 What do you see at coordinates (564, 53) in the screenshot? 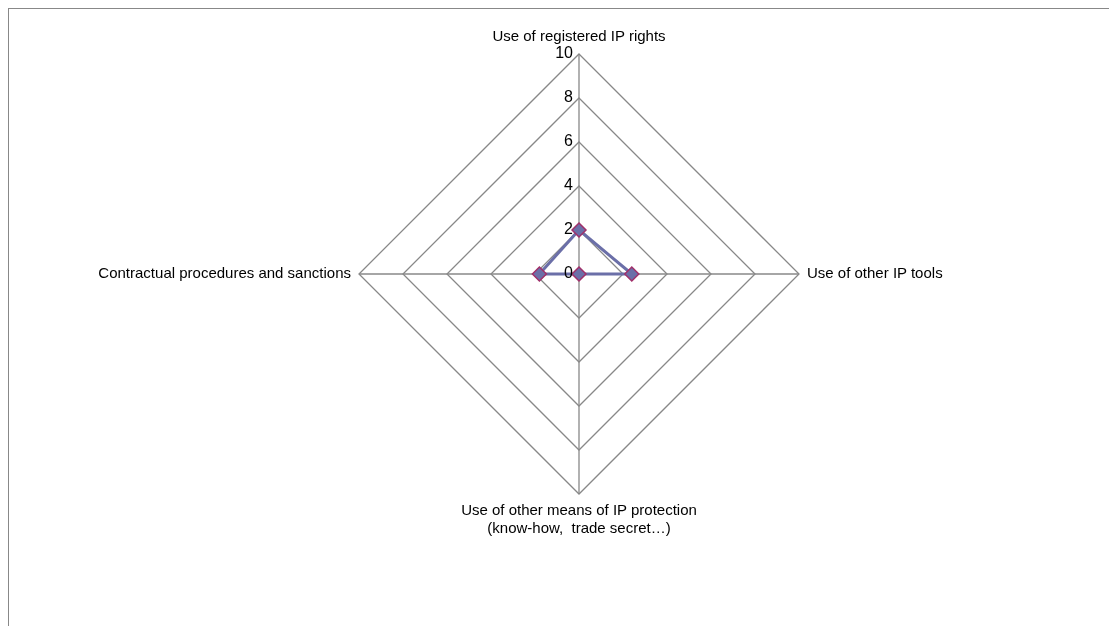
I see `y-tick-label: 10` at bounding box center [564, 53].